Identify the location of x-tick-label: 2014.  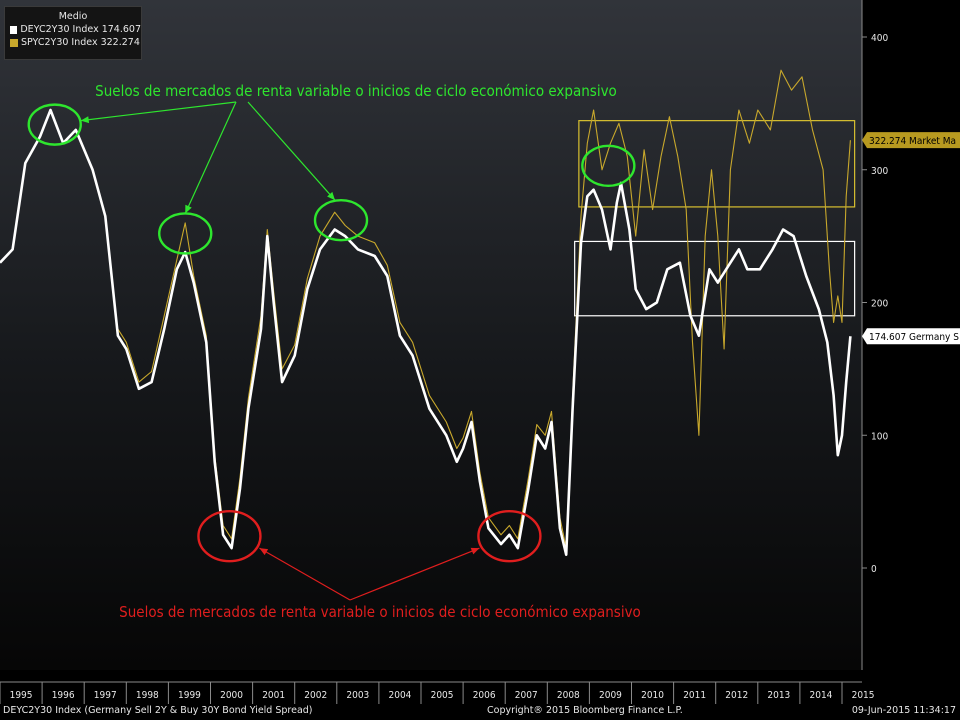
(821, 695).